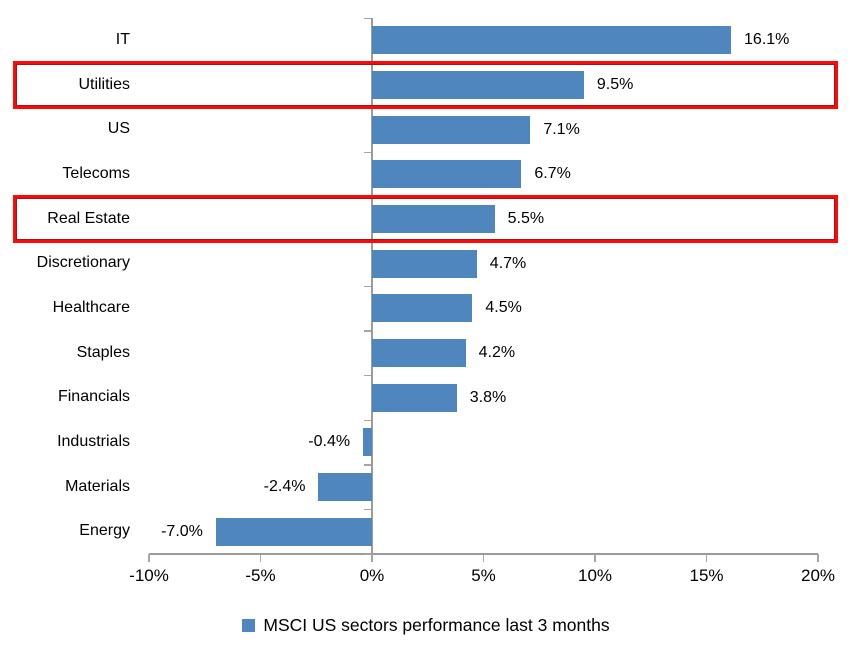  I want to click on bar-utilities, so click(478, 85).